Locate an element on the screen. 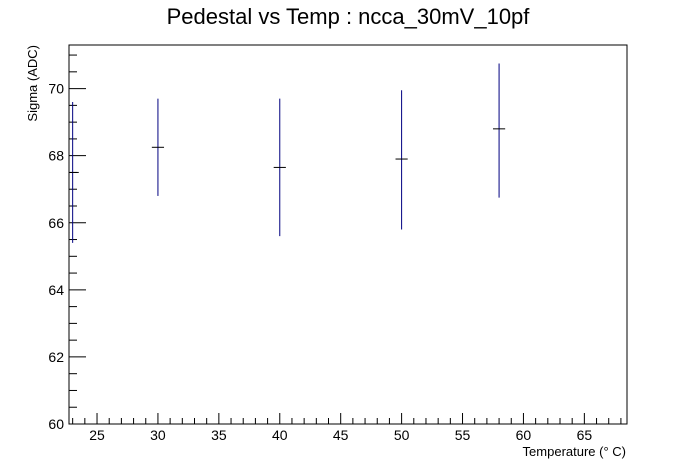 The width and height of the screenshot is (696, 472). y-axis-label: Sigma (ADC) is located at coordinates (32, 83).